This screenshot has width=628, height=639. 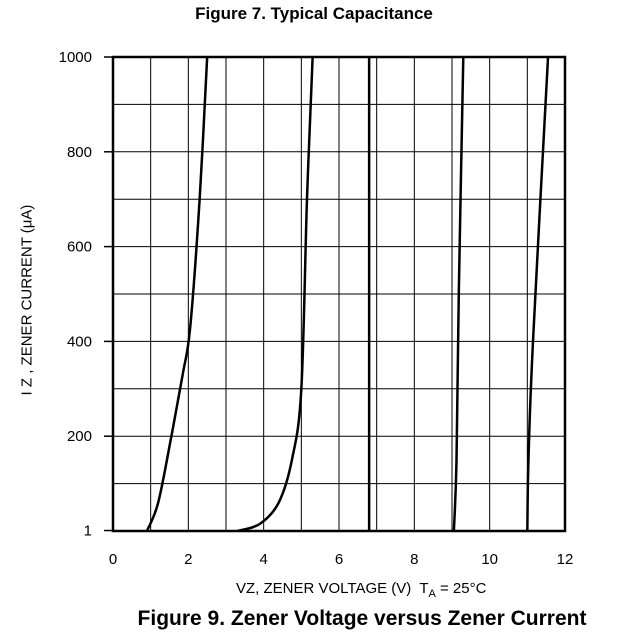 I want to click on y-tick-label: 400, so click(x=79, y=341).